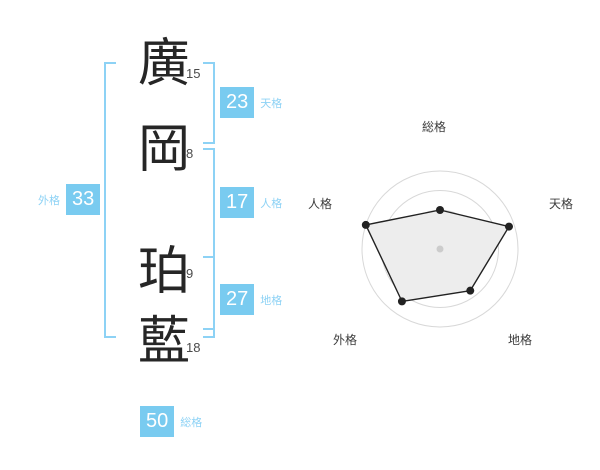 Image resolution: width=600 pixels, height=470 pixels. I want to click on kanji-character: 岡, so click(163, 150).